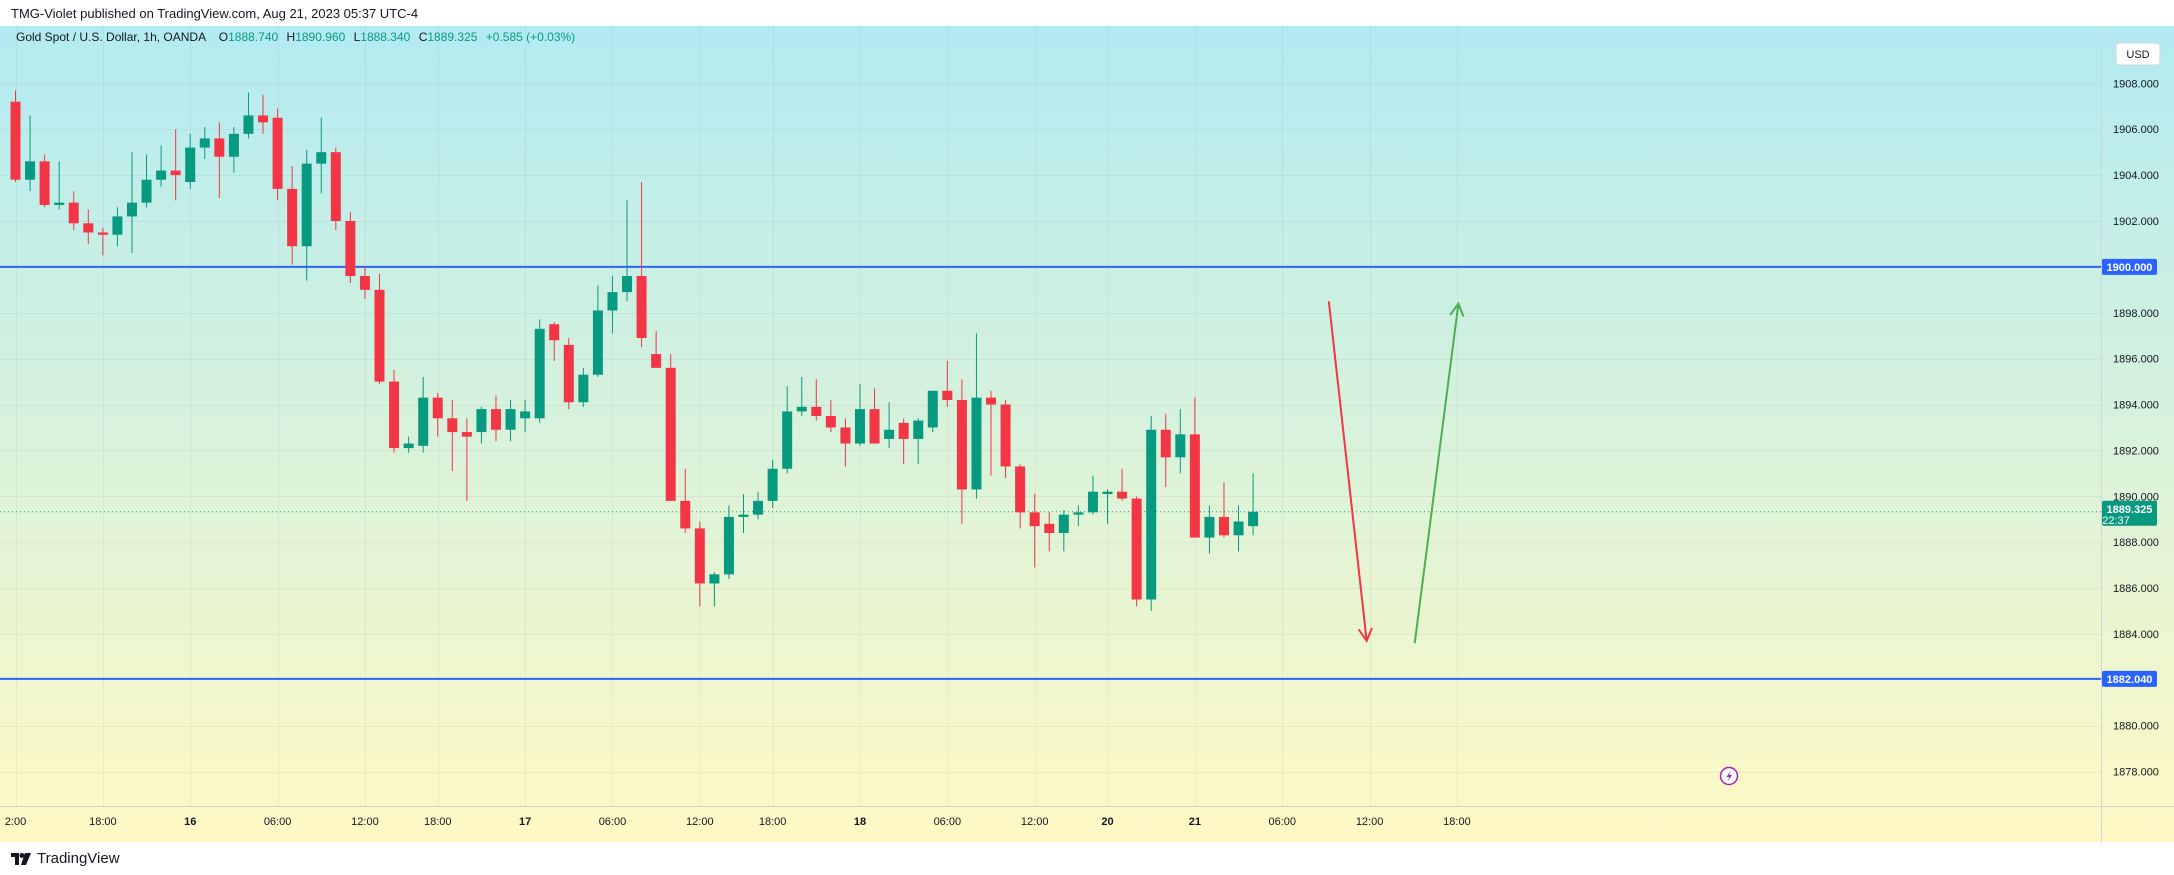  Describe the element at coordinates (65, 858) in the screenshot. I see `tradingview-logo: TradingView` at that location.